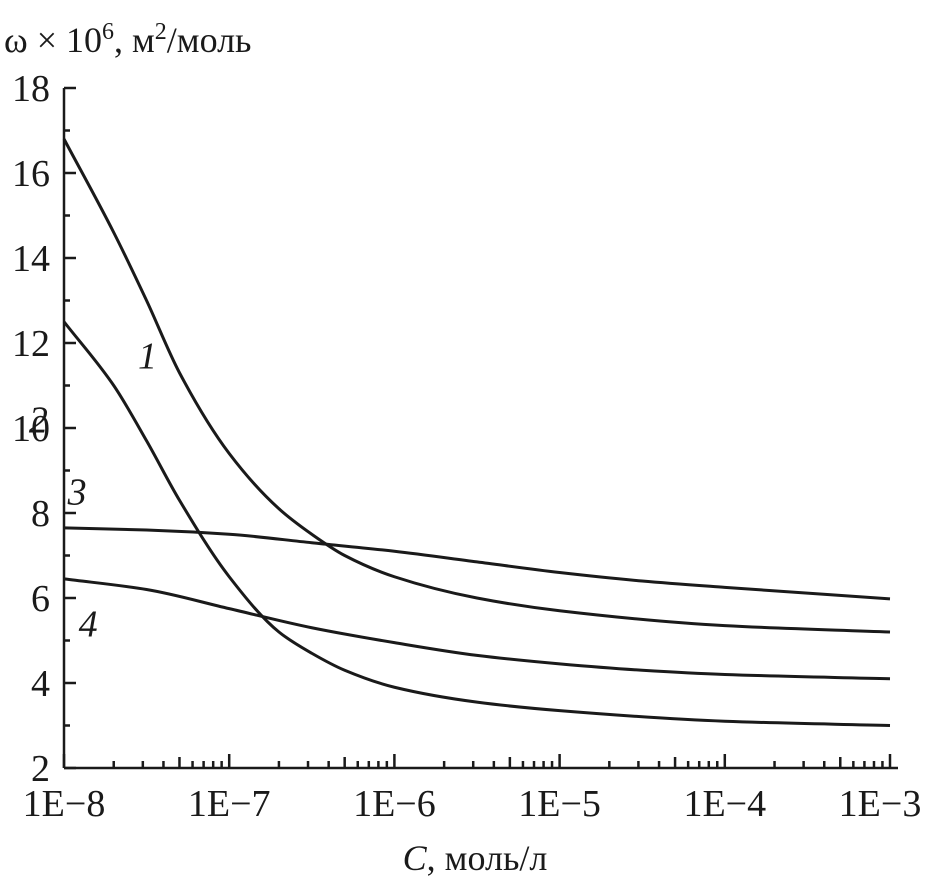  I want to click on series-labels: 1 23 4, so click(93, 491).